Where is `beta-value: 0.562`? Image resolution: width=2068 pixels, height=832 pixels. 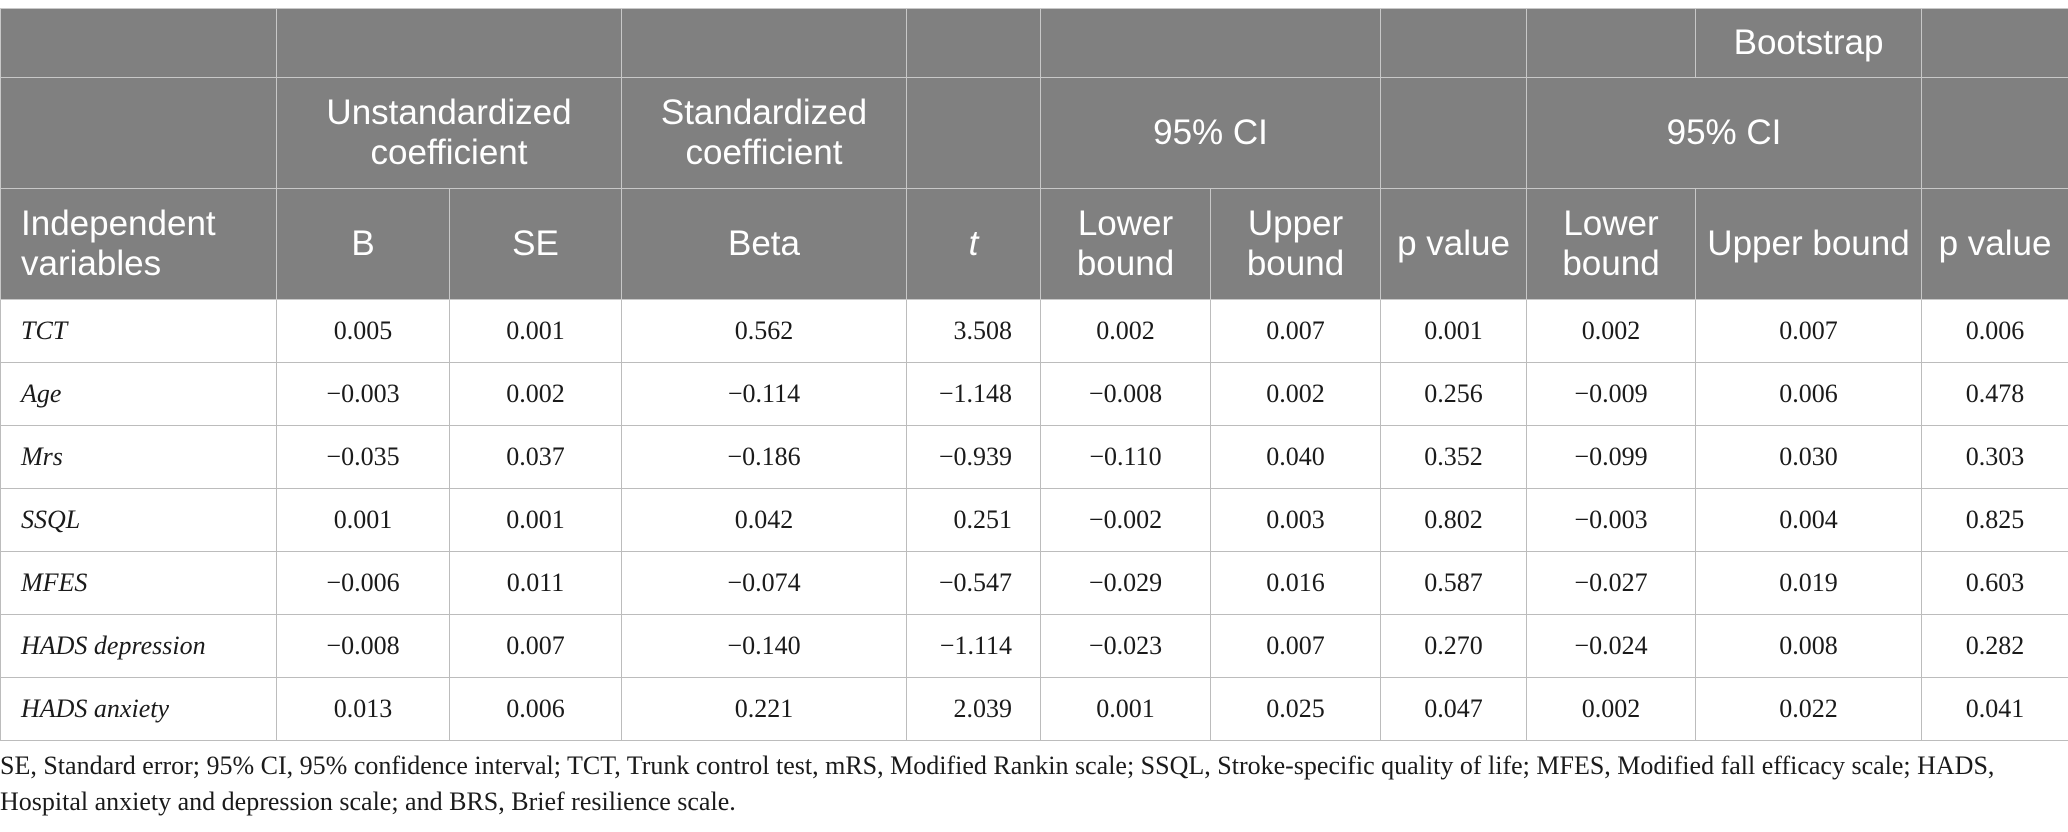
beta-value: 0.562 is located at coordinates (764, 331).